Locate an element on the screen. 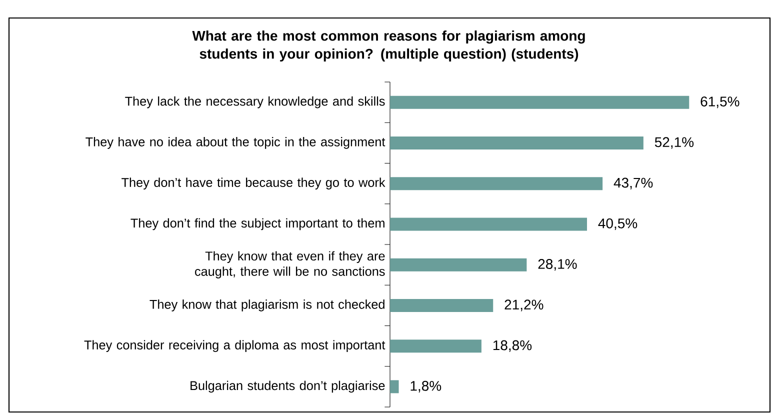  data-label: 21,2% is located at coordinates (524, 306).